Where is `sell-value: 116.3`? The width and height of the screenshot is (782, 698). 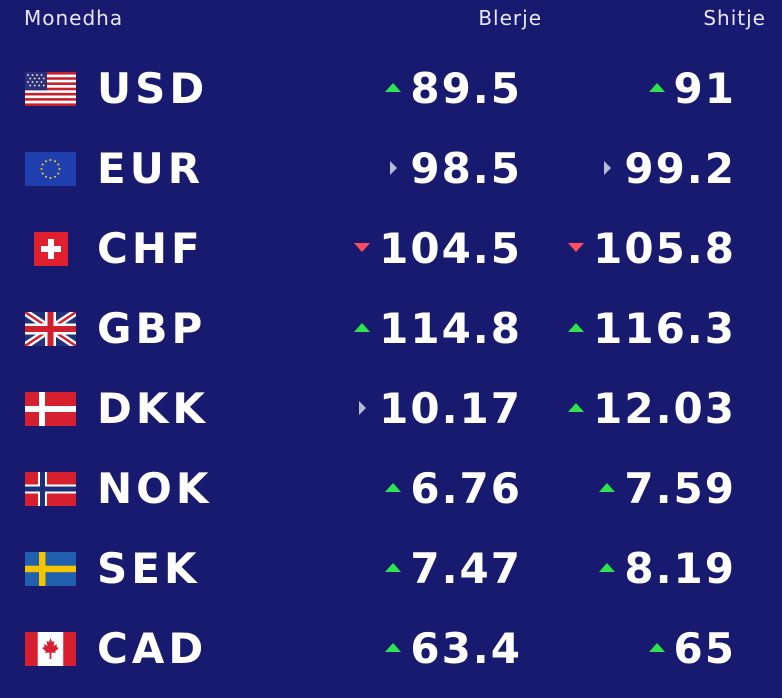
sell-value: 116.3 is located at coordinates (664, 328).